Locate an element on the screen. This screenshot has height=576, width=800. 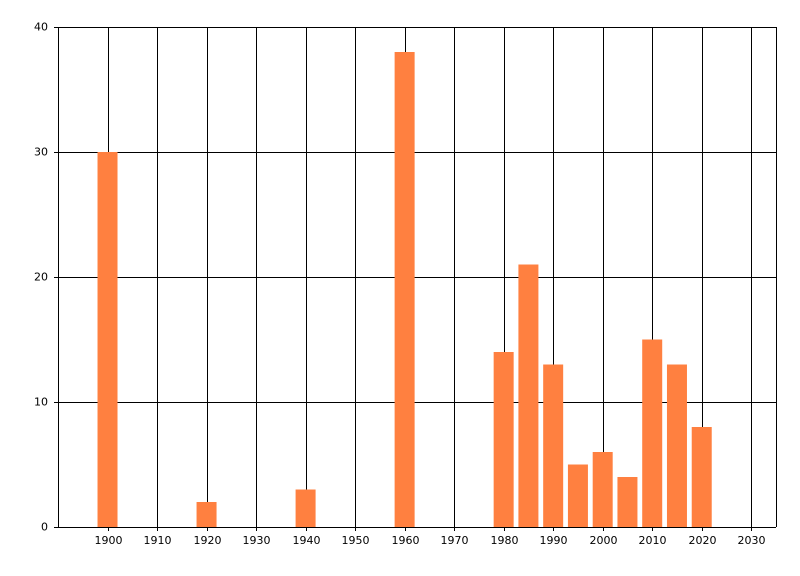
x-tick-label: 1920 is located at coordinates (208, 540).